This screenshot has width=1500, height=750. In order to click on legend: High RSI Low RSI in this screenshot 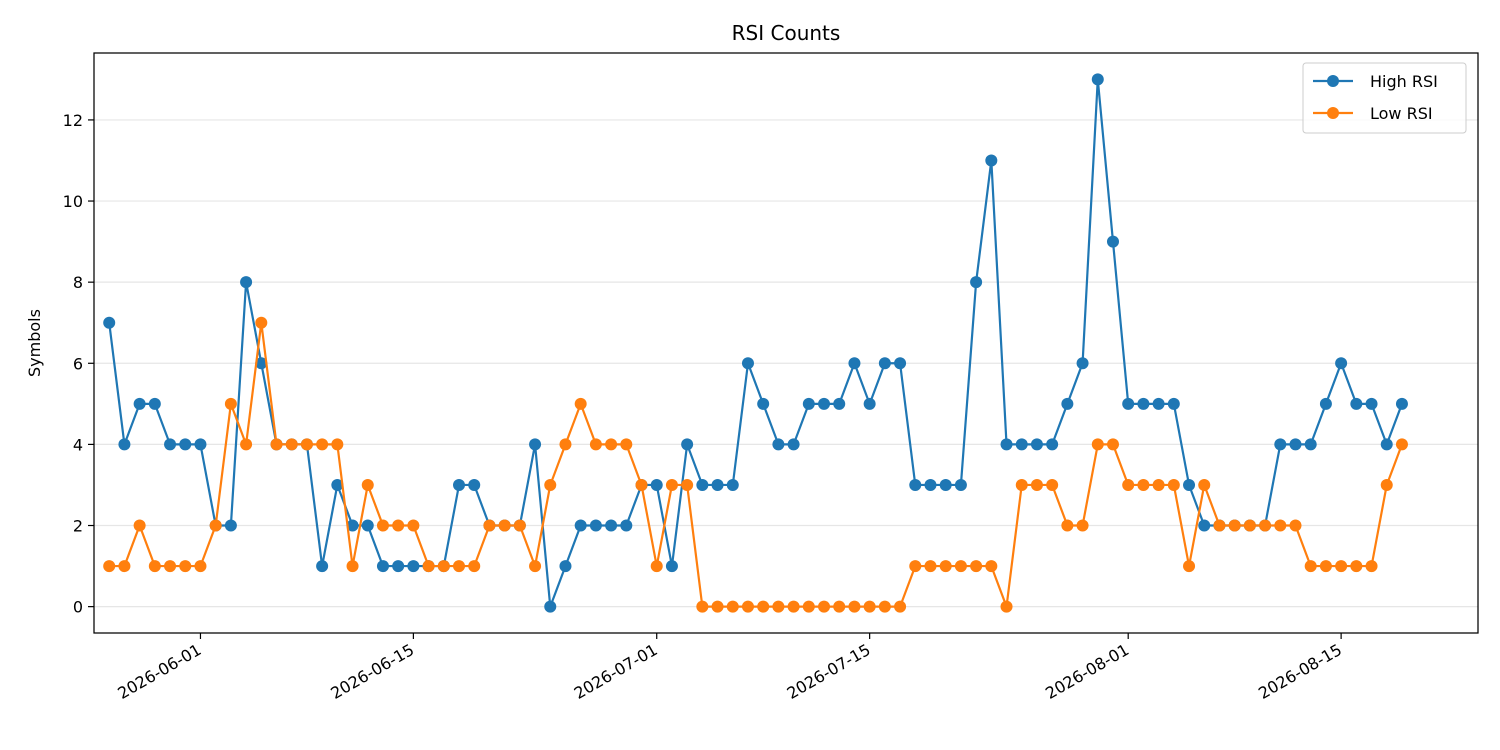, I will do `click(1384, 98)`.